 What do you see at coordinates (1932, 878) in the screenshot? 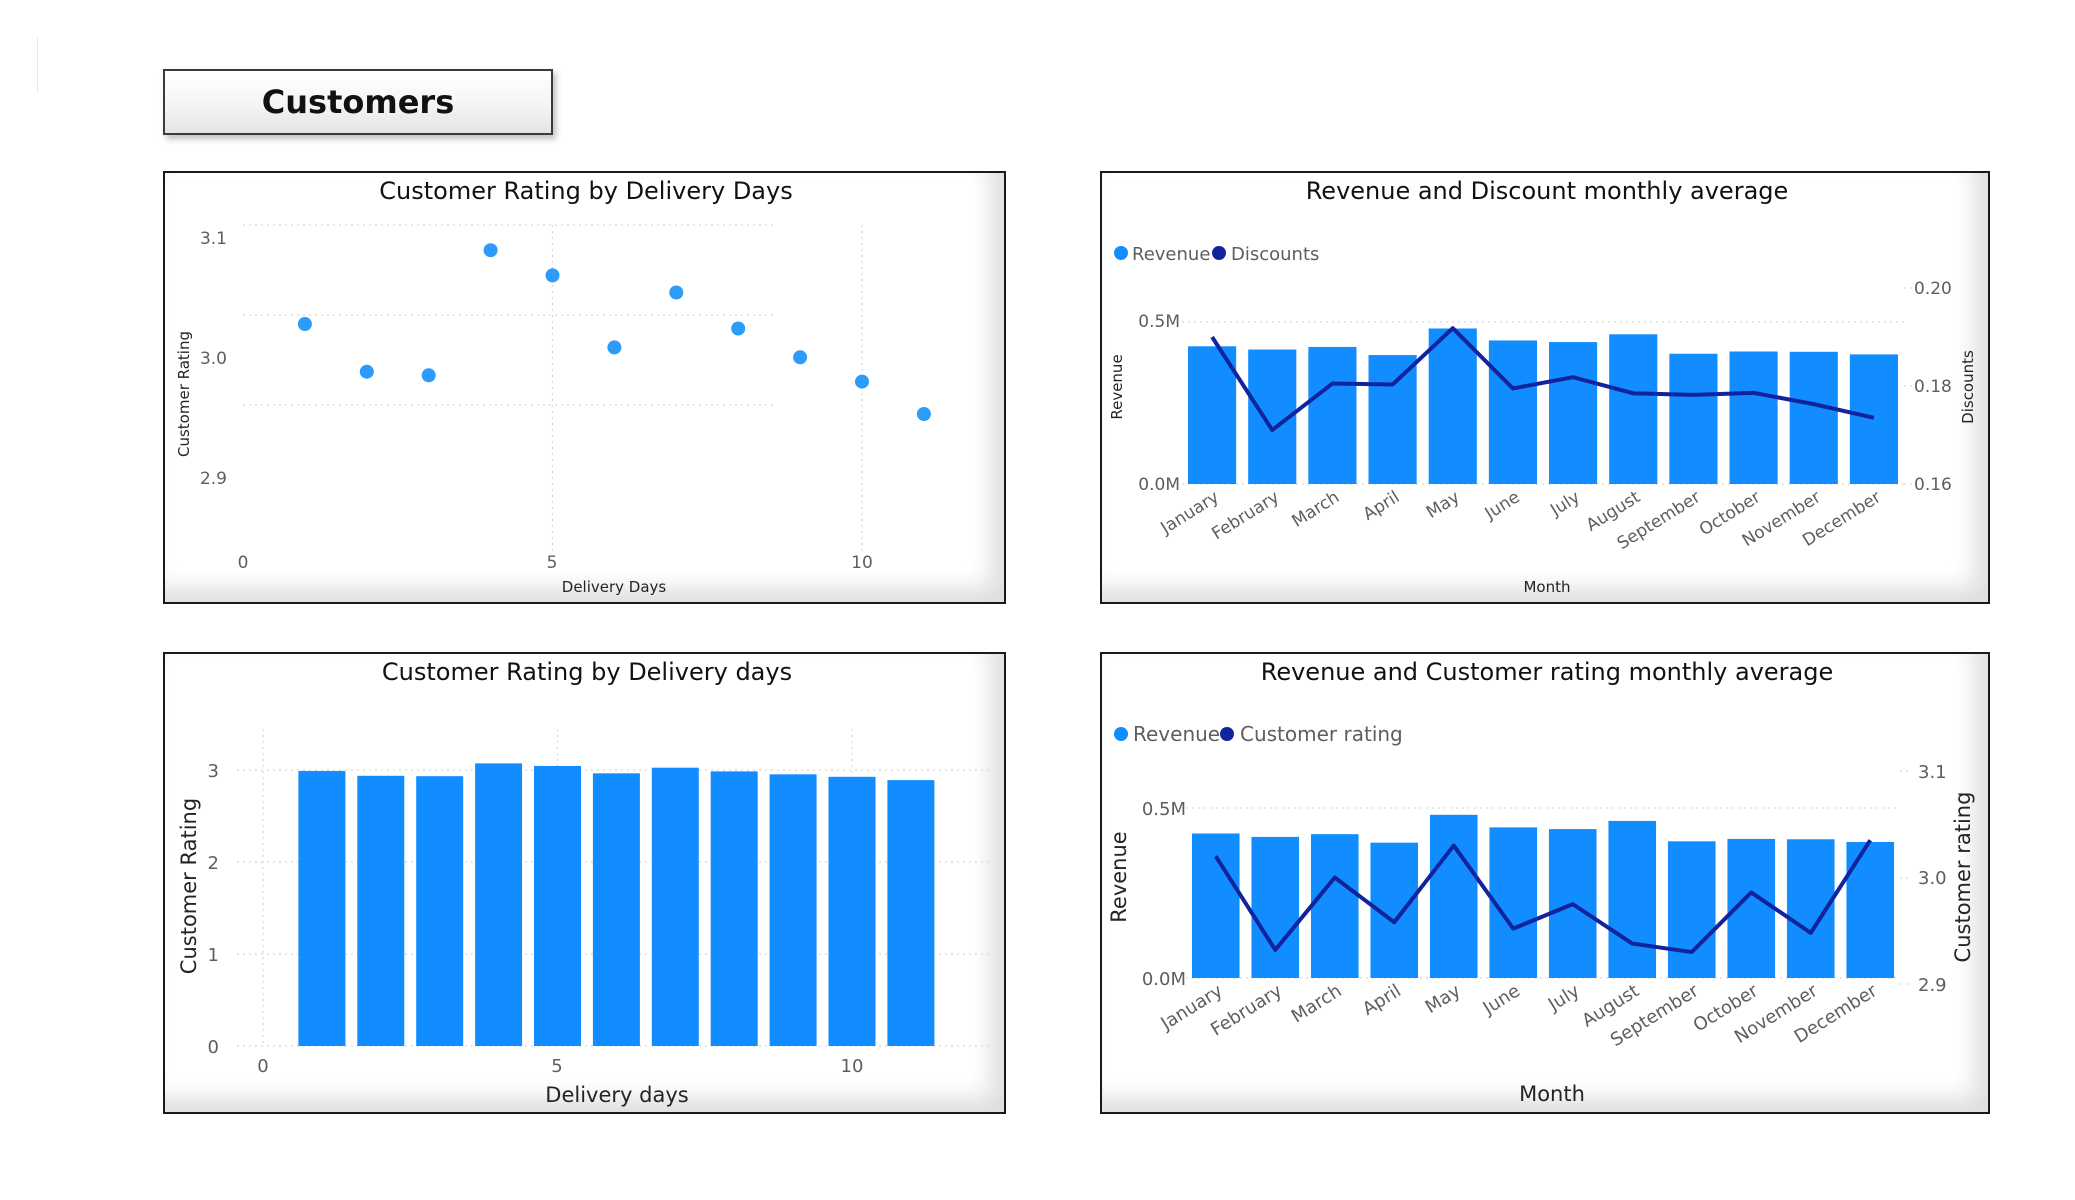
I see `y2-tick-label: 3.0` at bounding box center [1932, 878].